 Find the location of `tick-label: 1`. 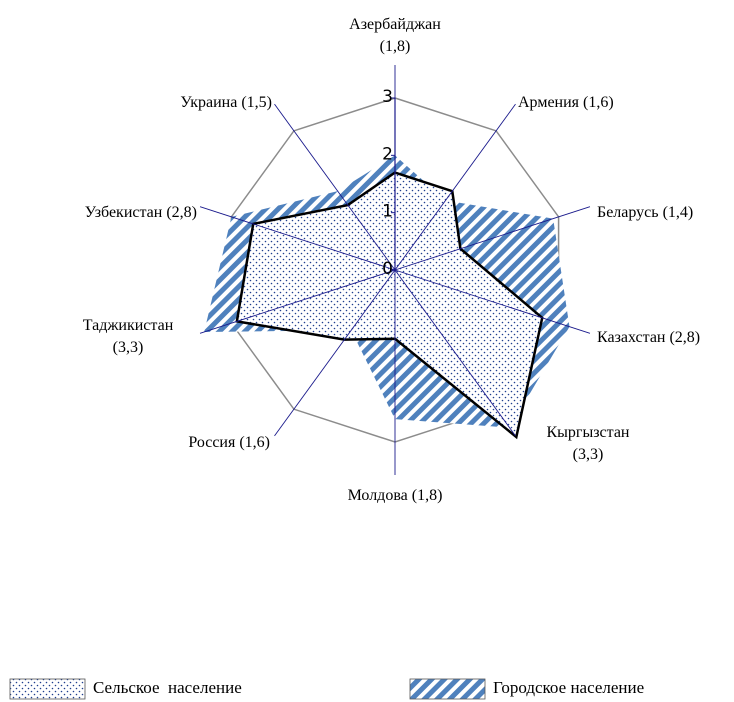

tick-label: 1 is located at coordinates (387, 212).